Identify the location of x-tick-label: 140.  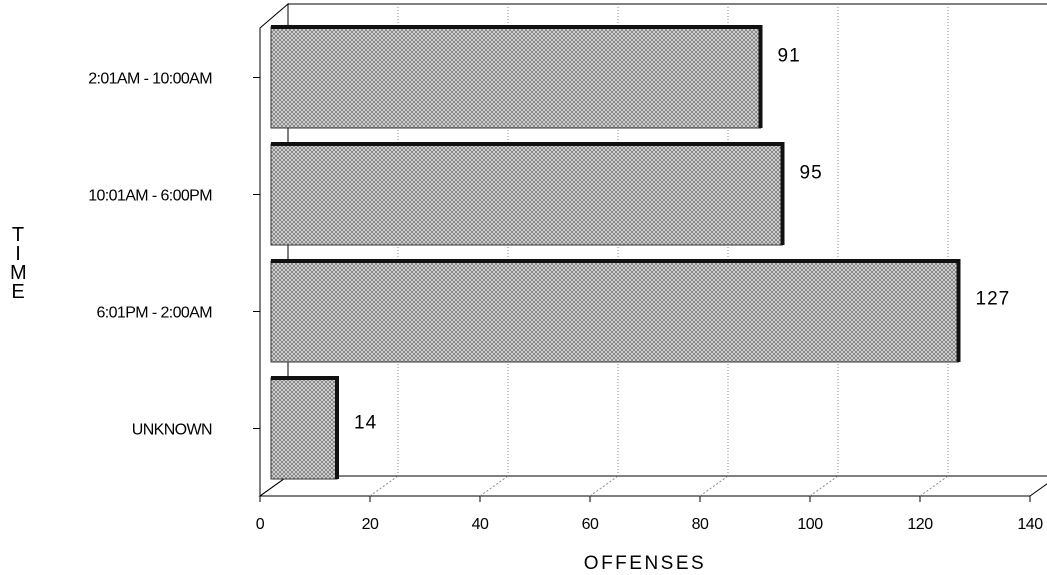
(1030, 524).